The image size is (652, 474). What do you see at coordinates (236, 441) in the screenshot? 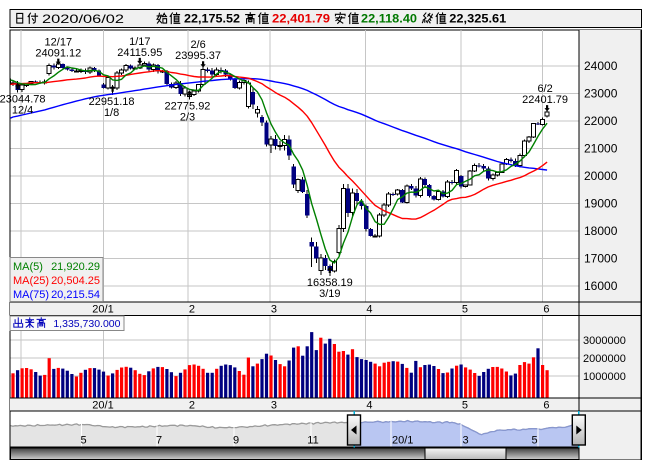
I see `svg-text: 9` at bounding box center [236, 441].